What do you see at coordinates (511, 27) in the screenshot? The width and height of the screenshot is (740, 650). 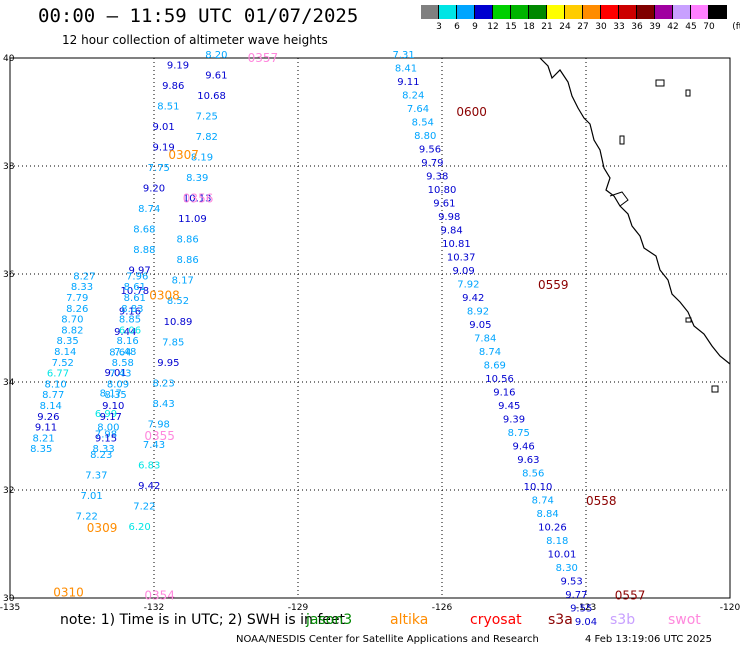 I see `scale-label: 15` at bounding box center [511, 27].